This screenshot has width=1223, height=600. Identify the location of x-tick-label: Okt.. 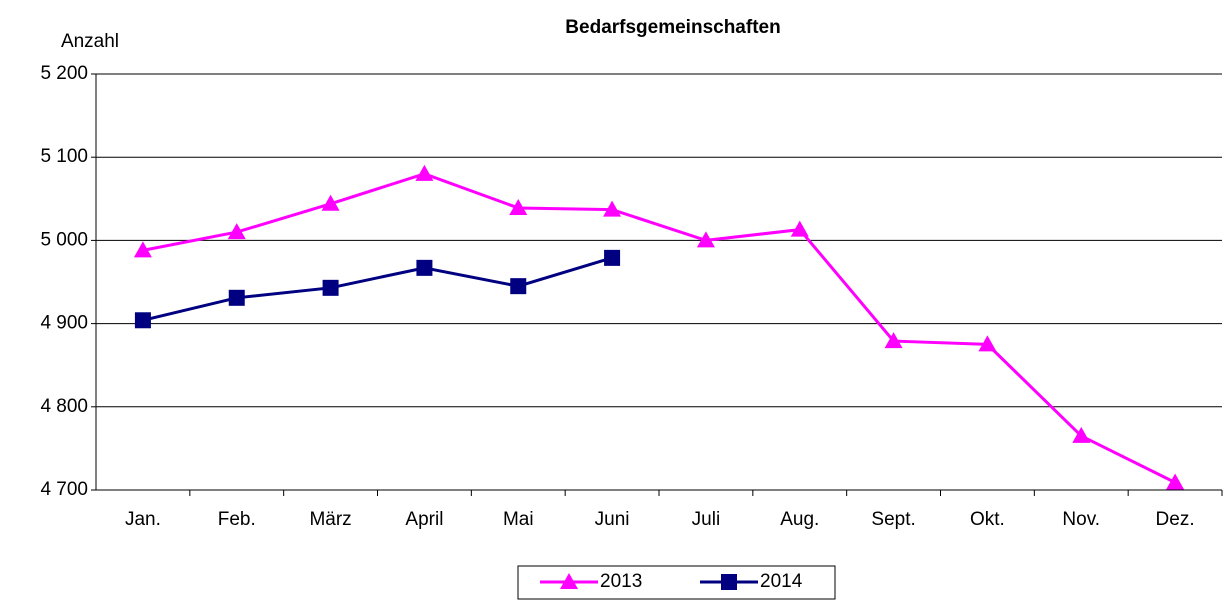
(987, 519).